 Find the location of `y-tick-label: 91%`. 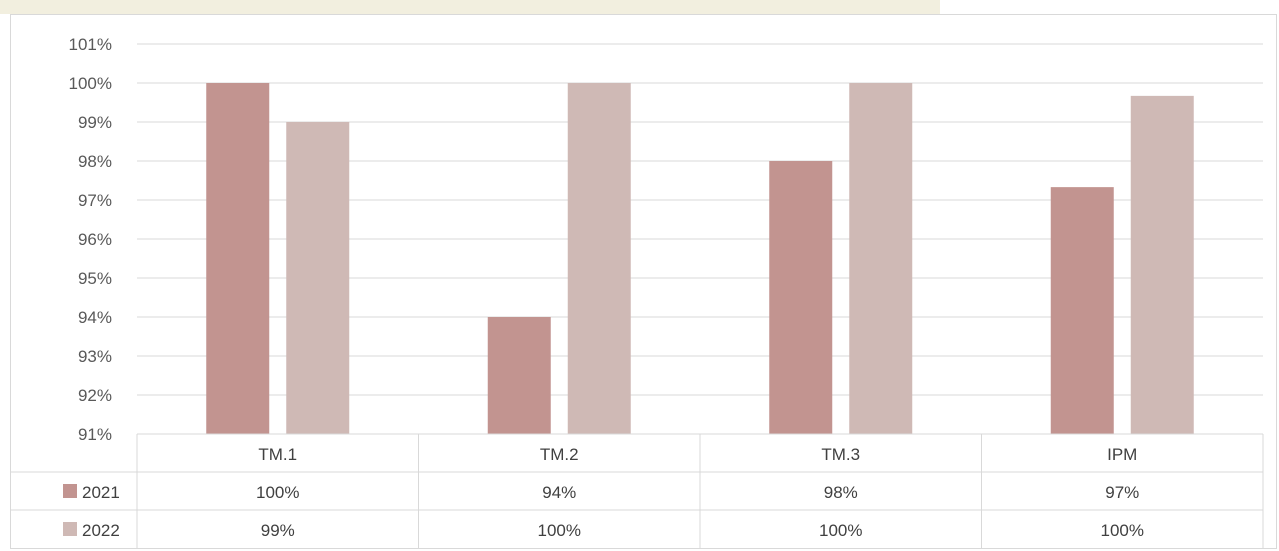

y-tick-label: 91% is located at coordinates (95, 434).